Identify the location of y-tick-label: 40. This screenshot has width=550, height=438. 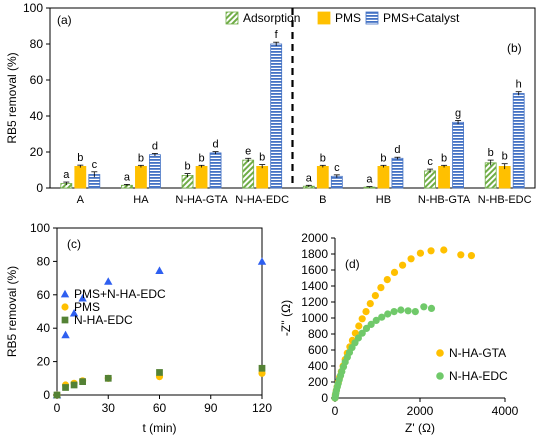
(44, 328).